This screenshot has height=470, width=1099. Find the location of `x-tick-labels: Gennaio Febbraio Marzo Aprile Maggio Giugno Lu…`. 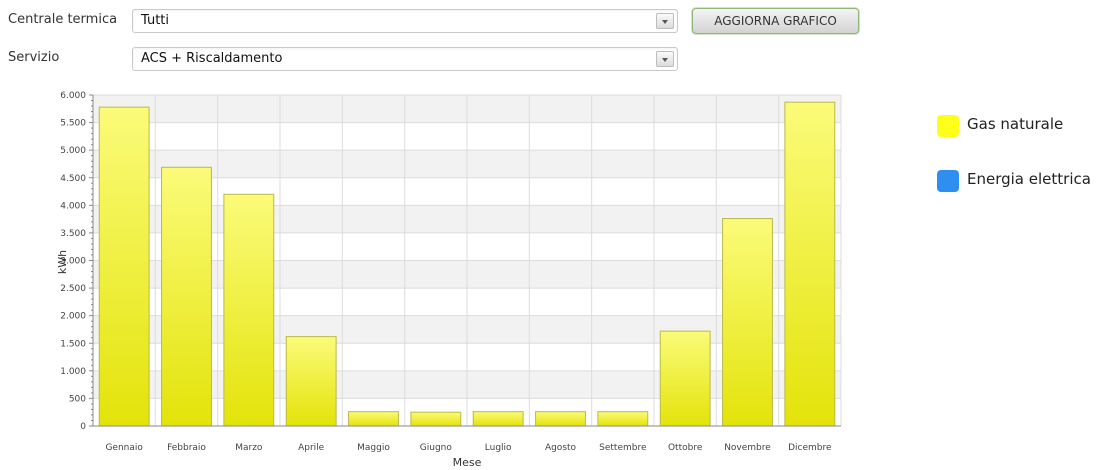

x-tick-labels: Gennaio Febbraio Marzo Aprile Maggio Giugno Lu… is located at coordinates (468, 448).